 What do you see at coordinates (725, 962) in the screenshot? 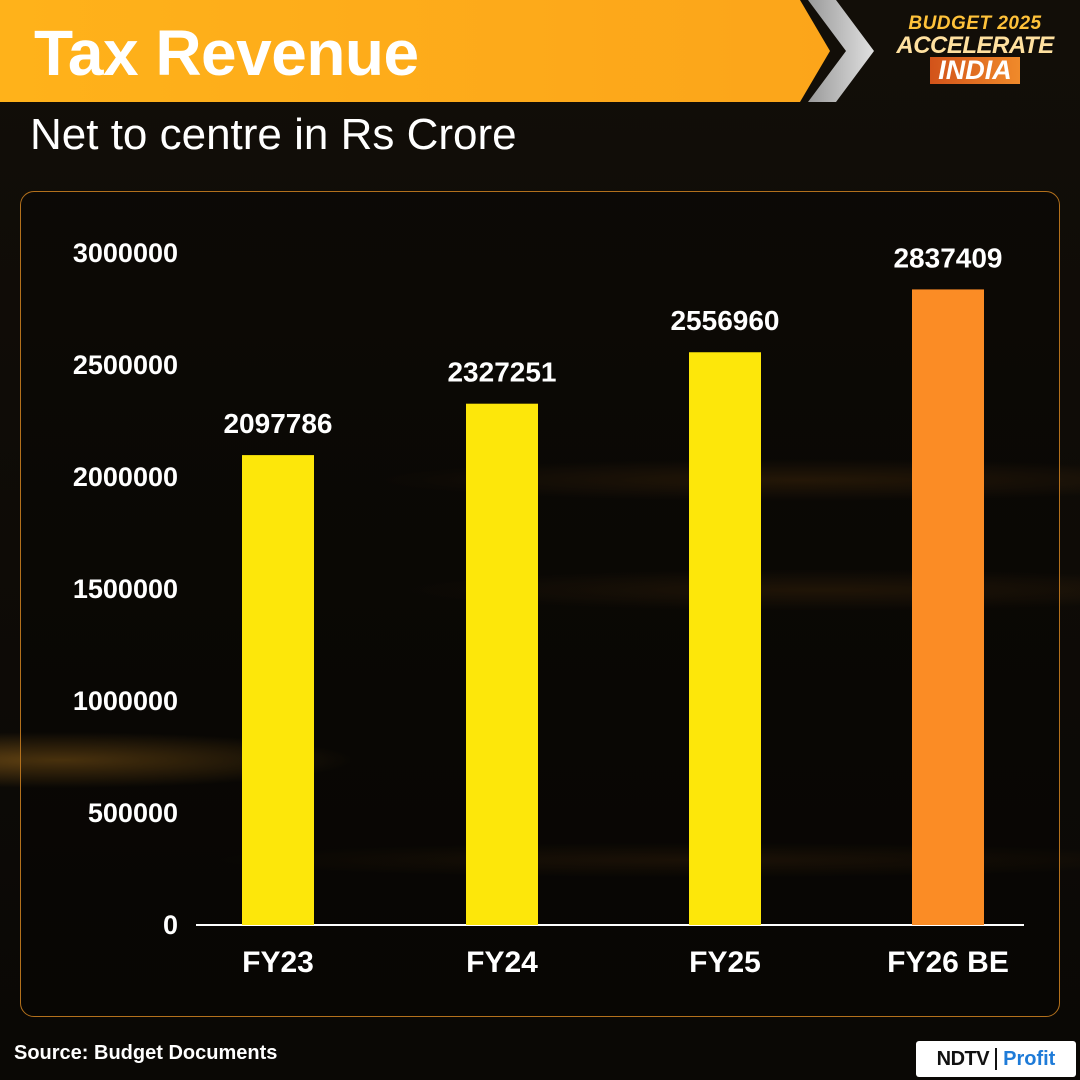
I see `x-tick-label-2: FY25` at bounding box center [725, 962].